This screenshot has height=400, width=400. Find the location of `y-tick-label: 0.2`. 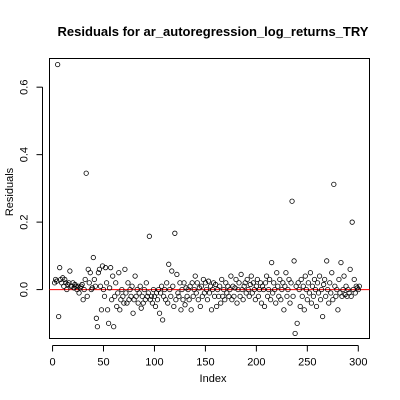

y-tick-label: 0.2 is located at coordinates (25, 221).